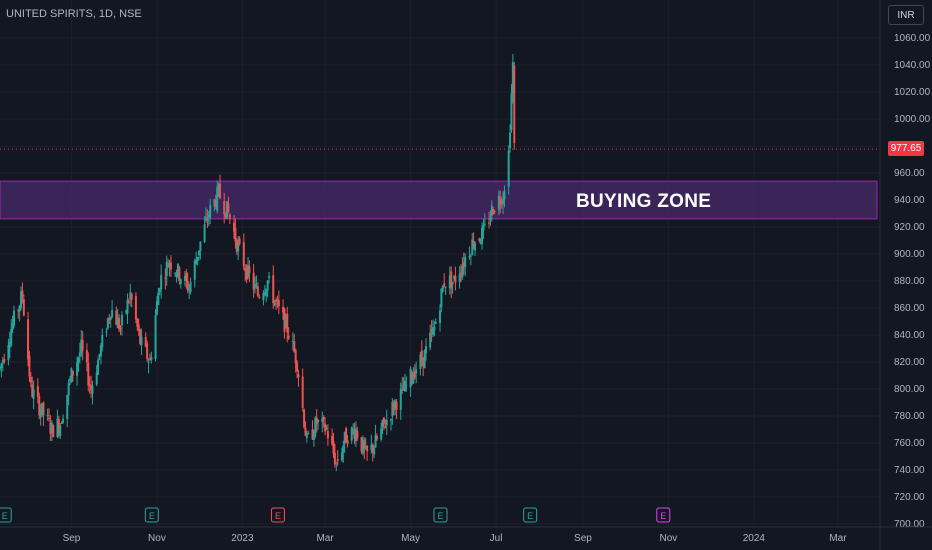 The image size is (932, 550). Describe the element at coordinates (912, 119) in the screenshot. I see `y-tick-label: 1000.00` at that location.